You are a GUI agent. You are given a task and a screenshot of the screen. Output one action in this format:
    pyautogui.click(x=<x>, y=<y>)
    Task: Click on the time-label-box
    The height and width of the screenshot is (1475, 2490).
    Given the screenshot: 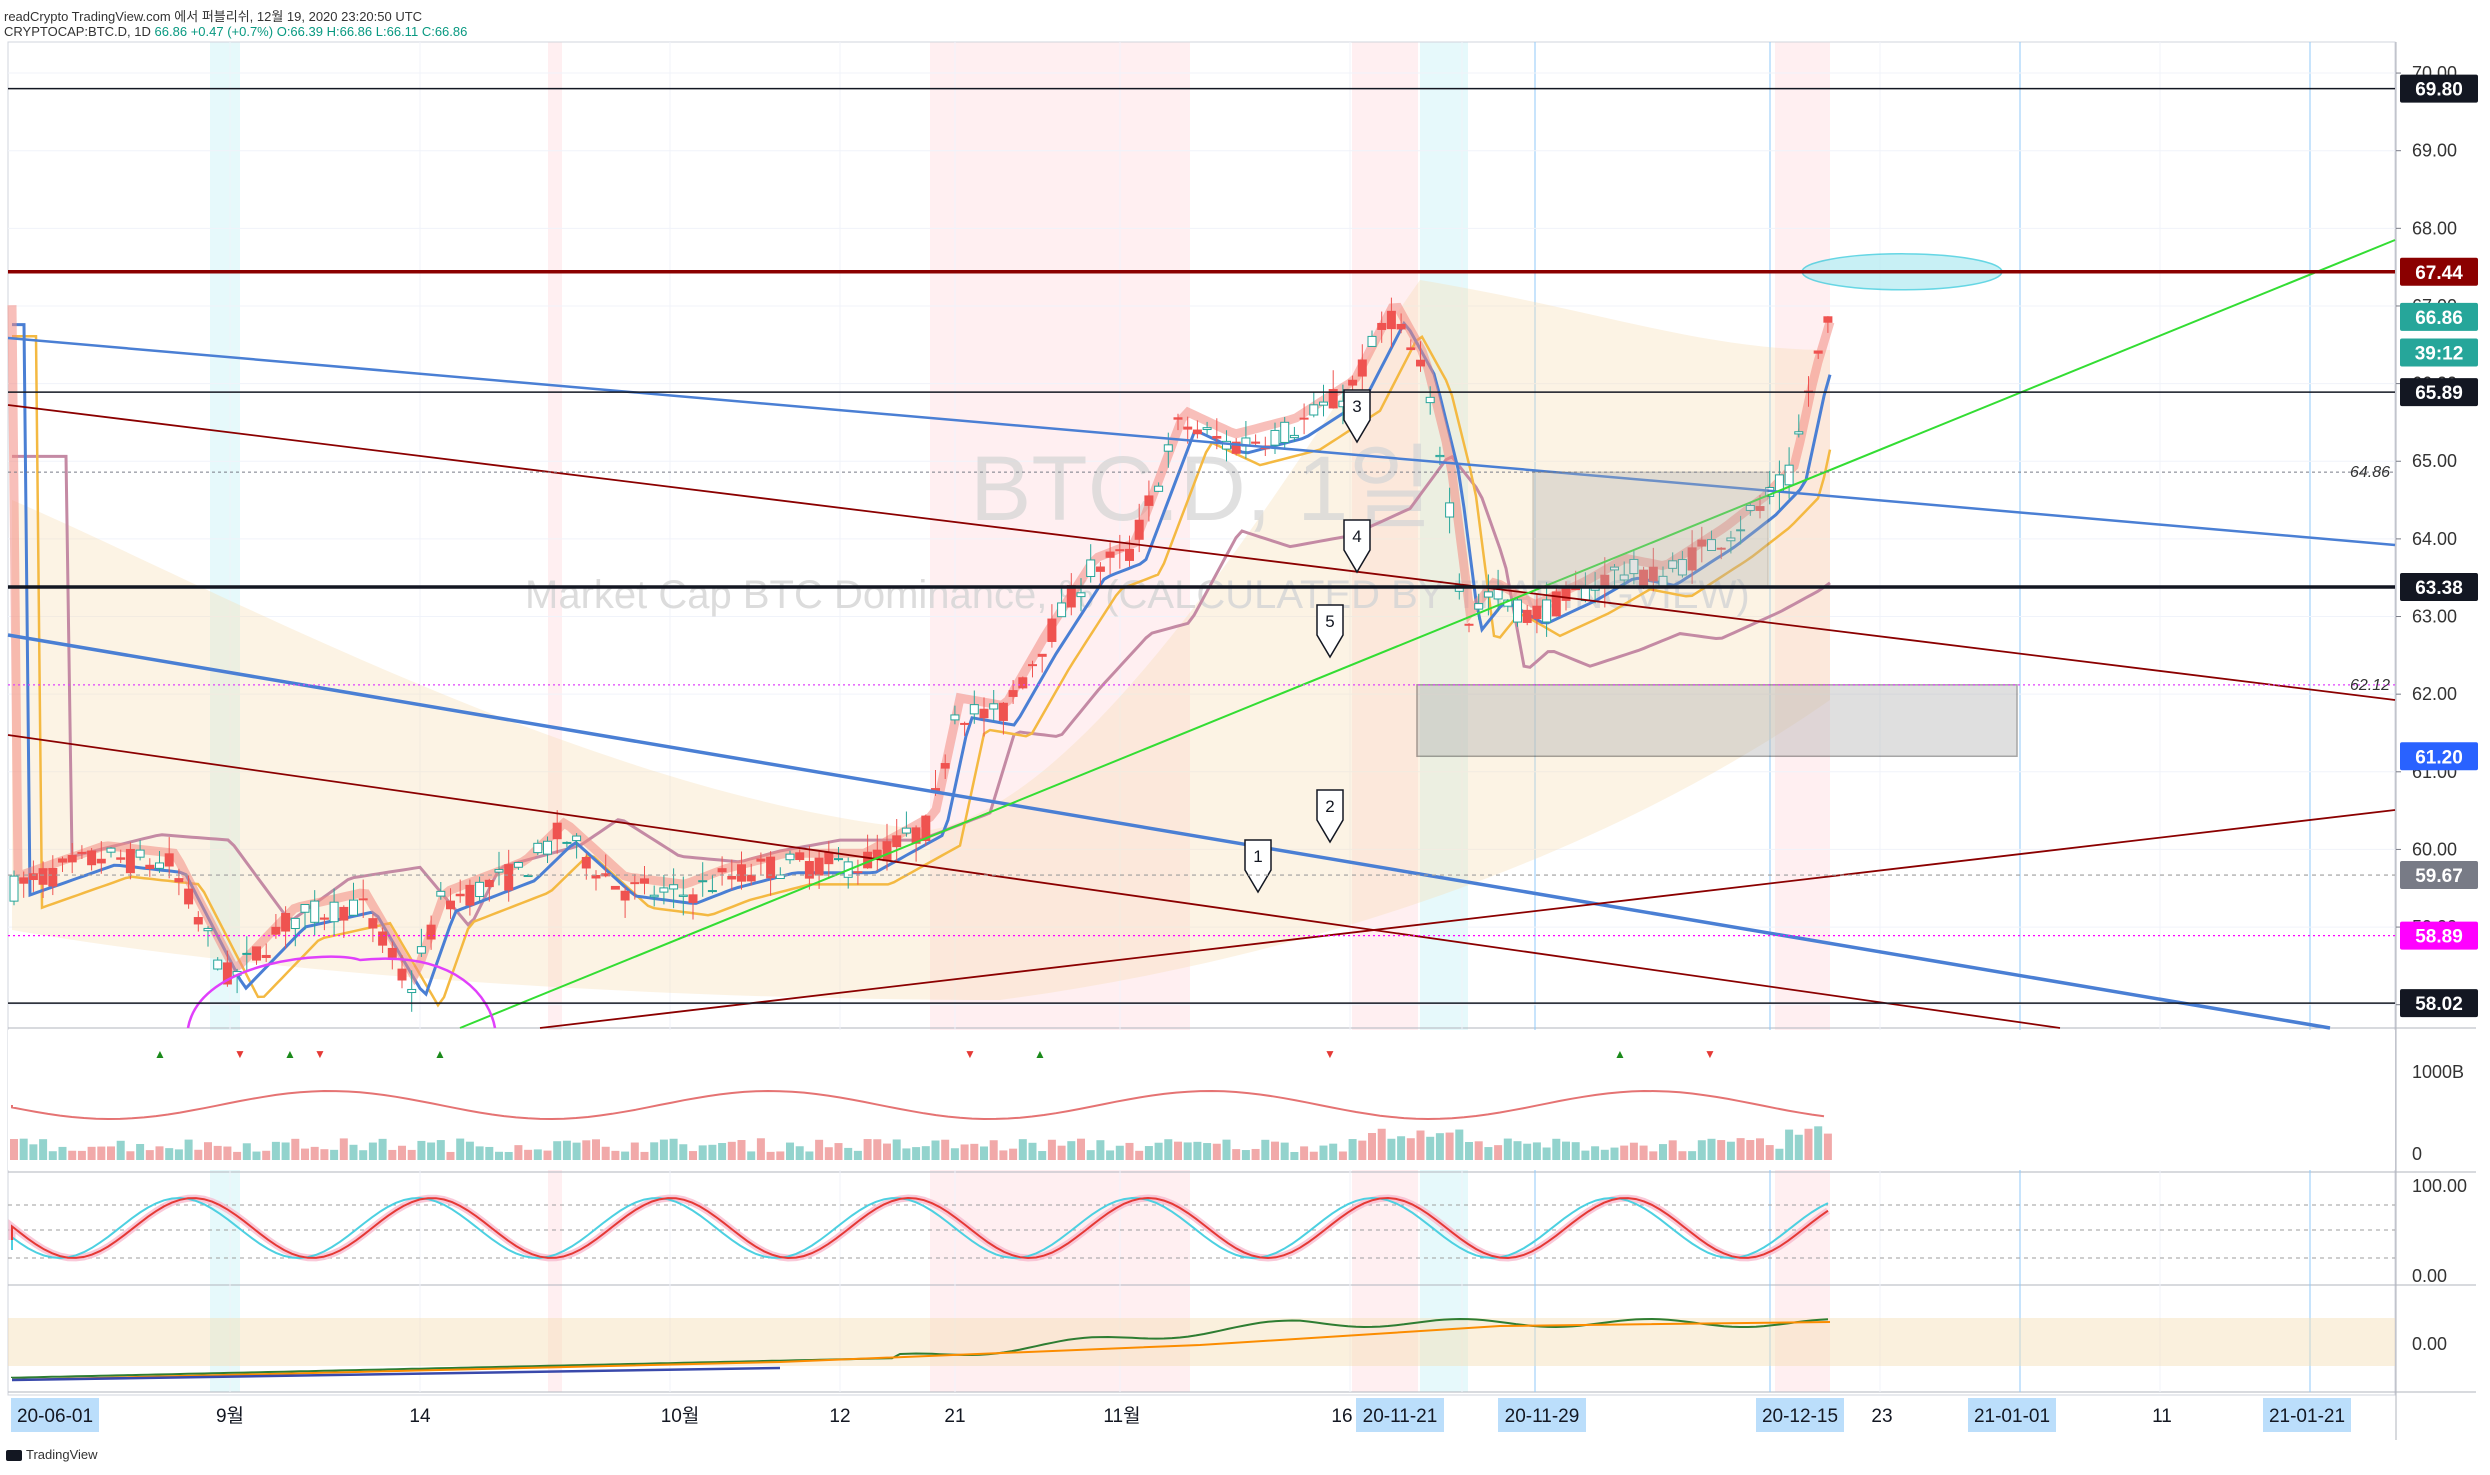 What is the action you would take?
    pyautogui.click(x=2307, y=1415)
    